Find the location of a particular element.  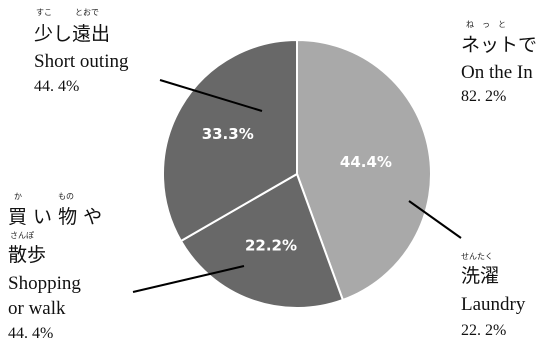

label-internet-ja: ネットで is located at coordinates (499, 45).